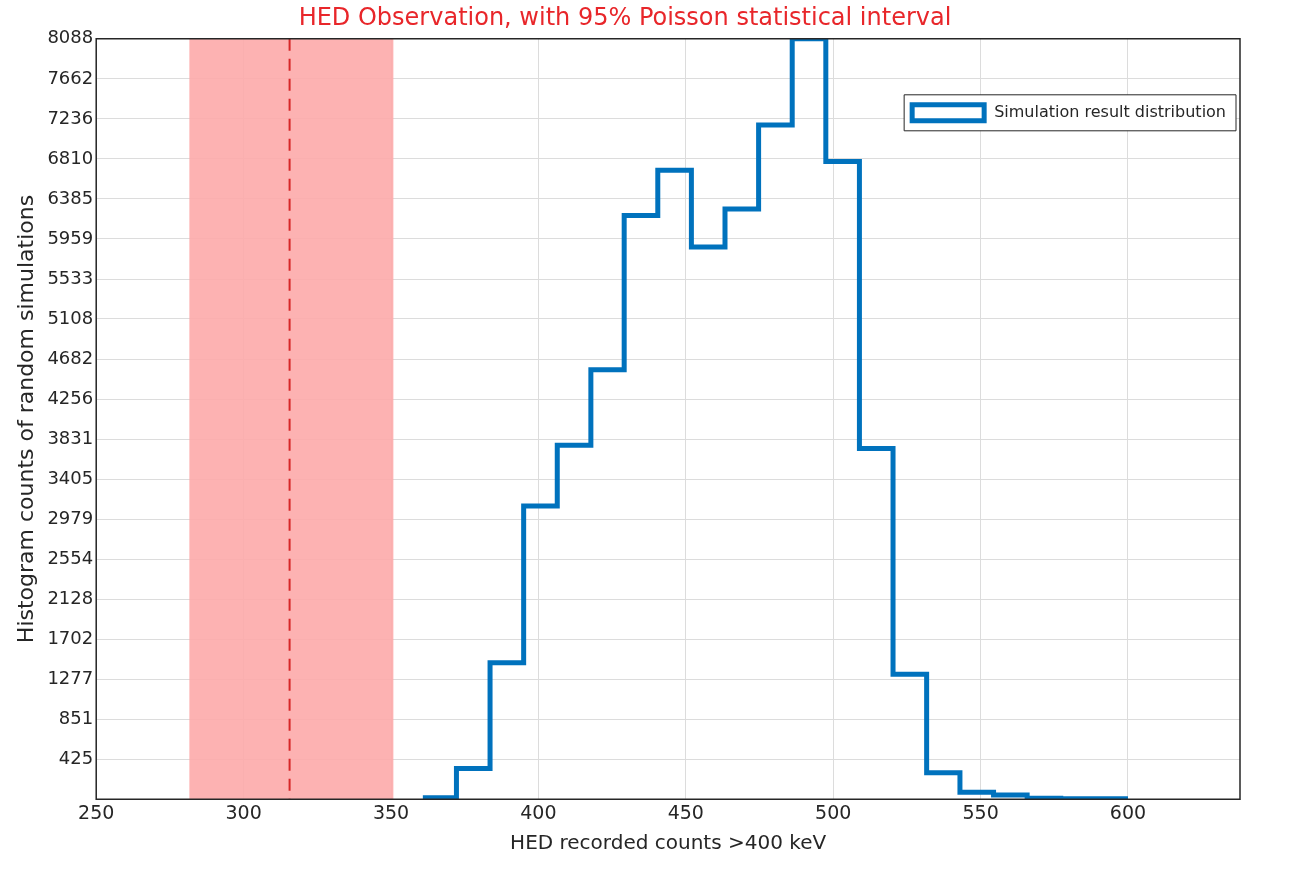 This screenshot has height=870, width=1315. I want to click on y-tick-label: 5108, so click(70, 317).